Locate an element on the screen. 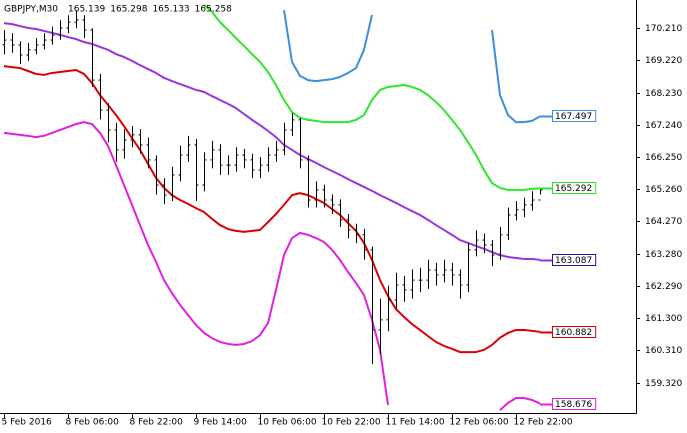 The width and height of the screenshot is (687, 433). y-tick-label: 161.300 is located at coordinates (663, 319).